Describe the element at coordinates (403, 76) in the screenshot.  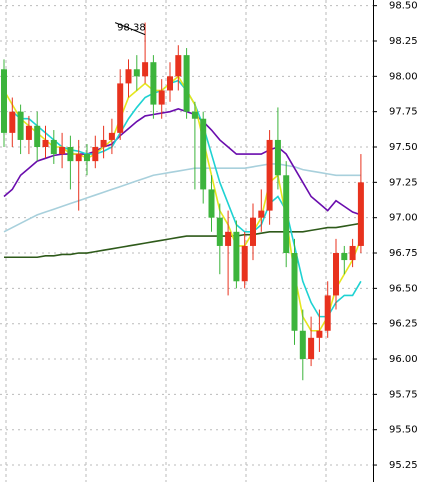
I see `y-tick-label: 98.00` at that location.